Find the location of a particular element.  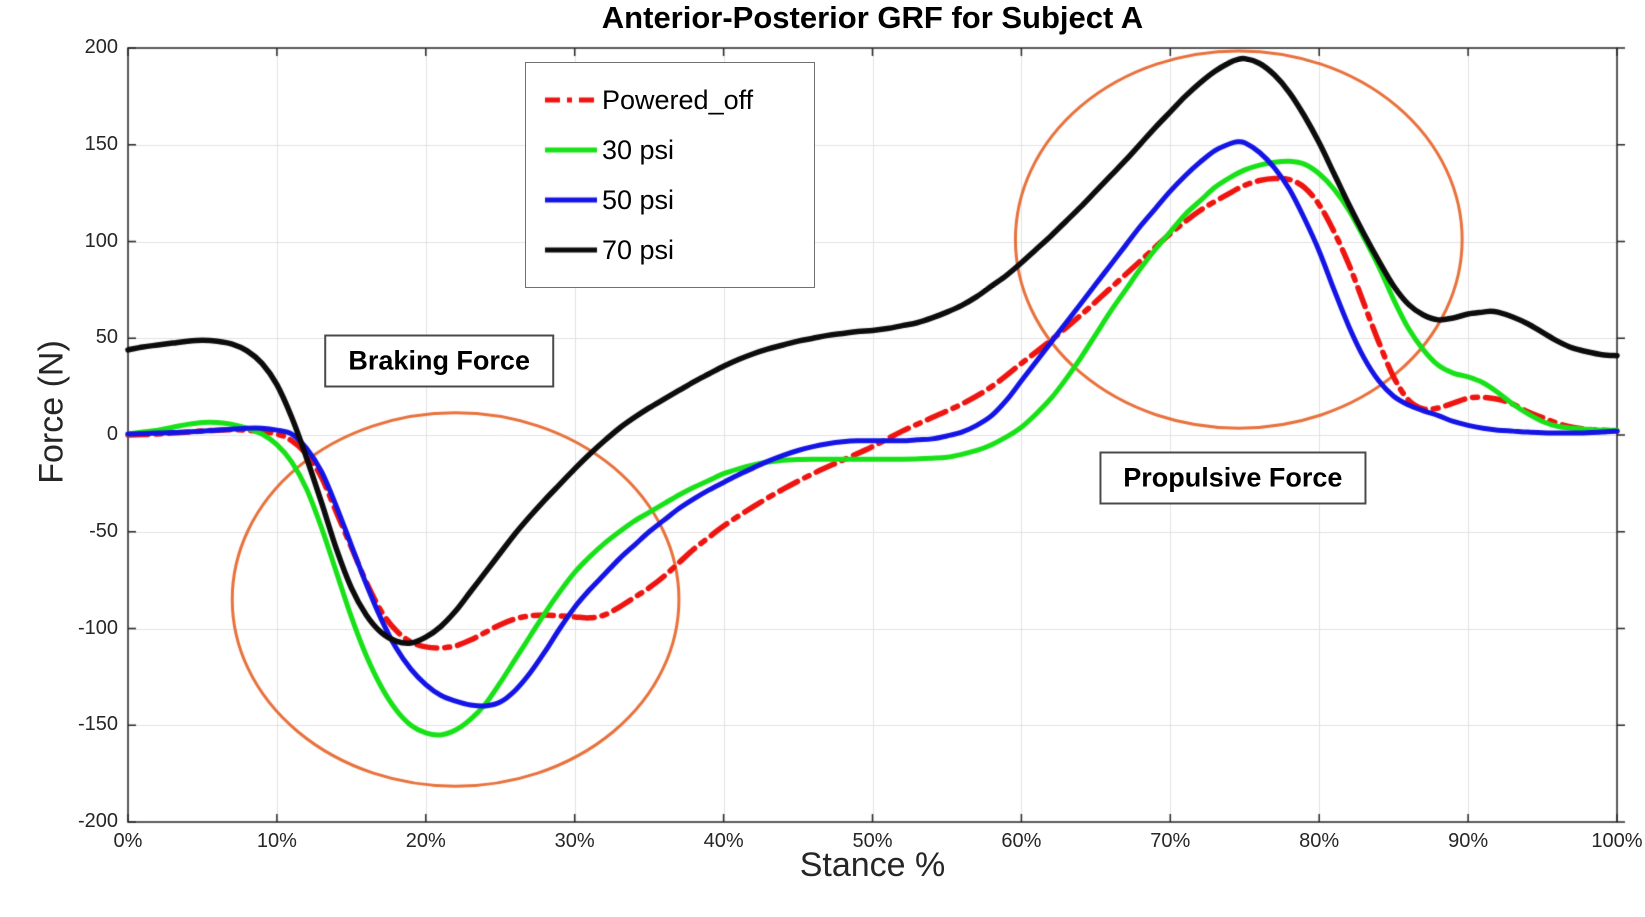

x-tick-label: 90% is located at coordinates (1468, 841).